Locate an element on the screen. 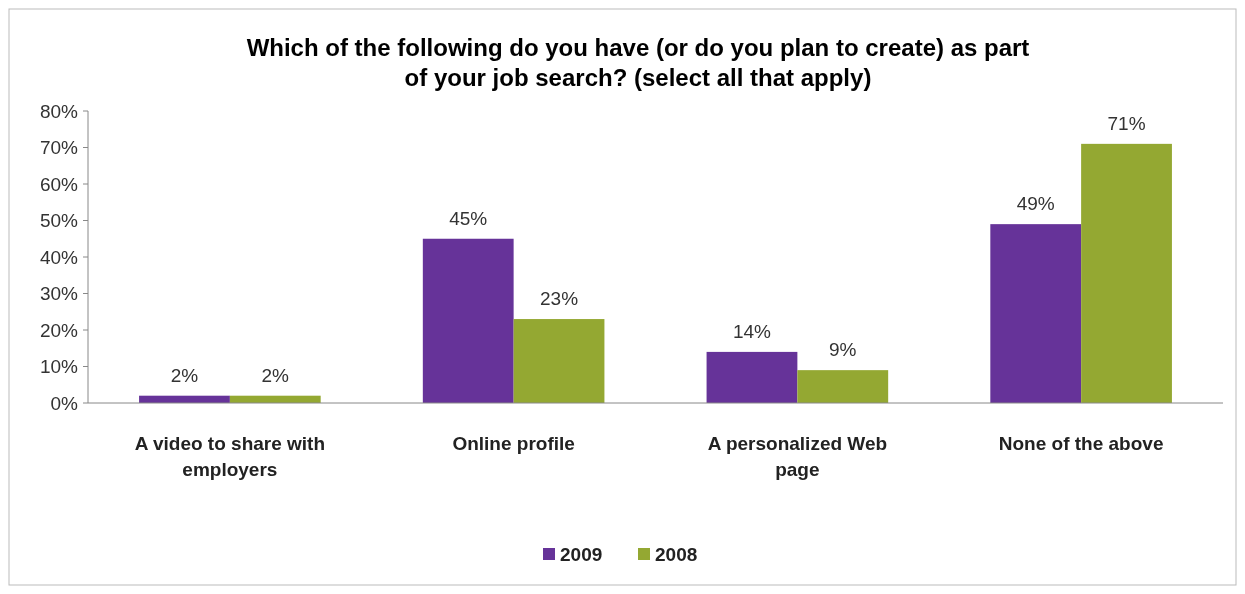 The width and height of the screenshot is (1245, 594). data-label: 71% is located at coordinates (1126, 123).